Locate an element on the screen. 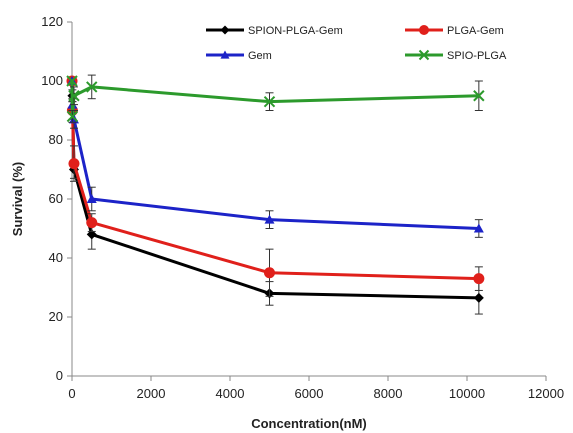 This screenshot has height=433, width=573. legend-label: SPIO-PLGA is located at coordinates (477, 56).